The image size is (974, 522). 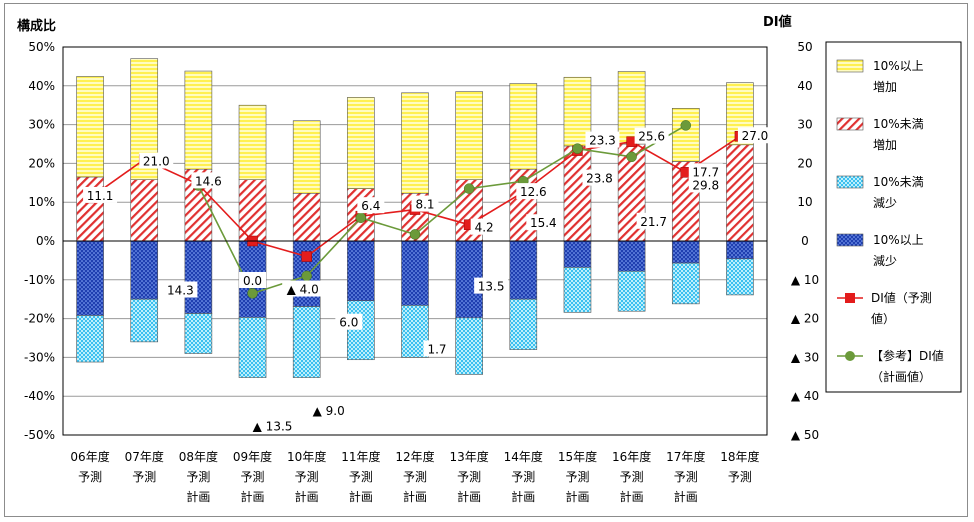 I want to click on data-label: ▲ 9.0, so click(x=329, y=411).